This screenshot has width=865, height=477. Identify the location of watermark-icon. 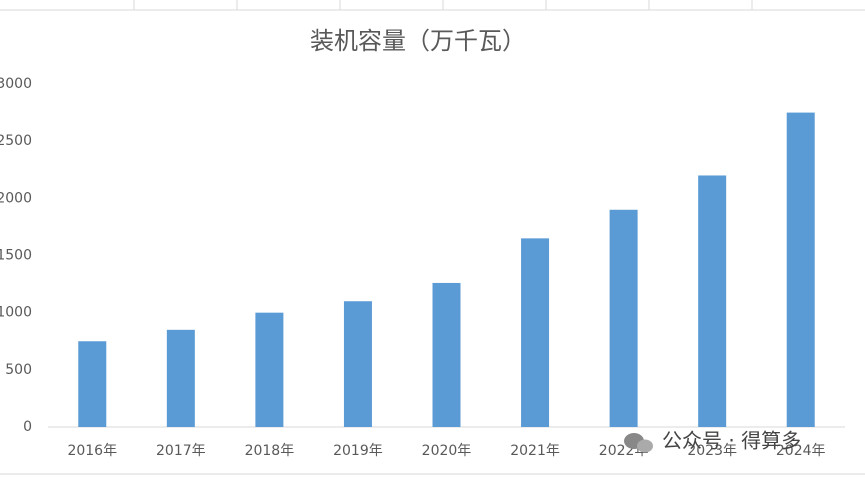
(638, 443).